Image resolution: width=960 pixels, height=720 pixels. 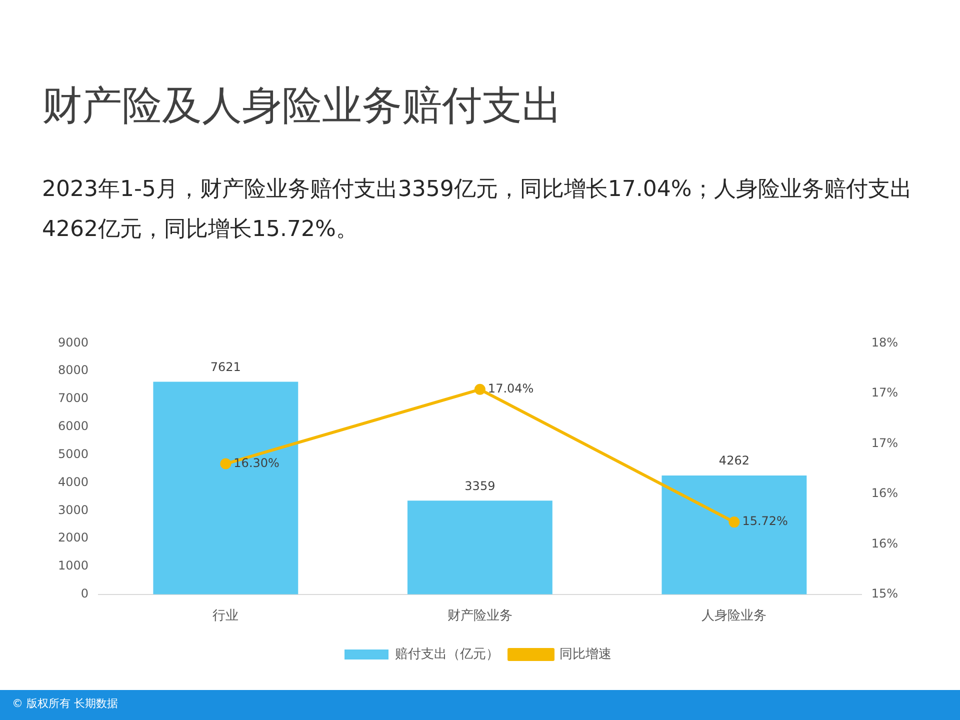 I want to click on legend-label: 赔付支出（亿元）, so click(x=447, y=654).